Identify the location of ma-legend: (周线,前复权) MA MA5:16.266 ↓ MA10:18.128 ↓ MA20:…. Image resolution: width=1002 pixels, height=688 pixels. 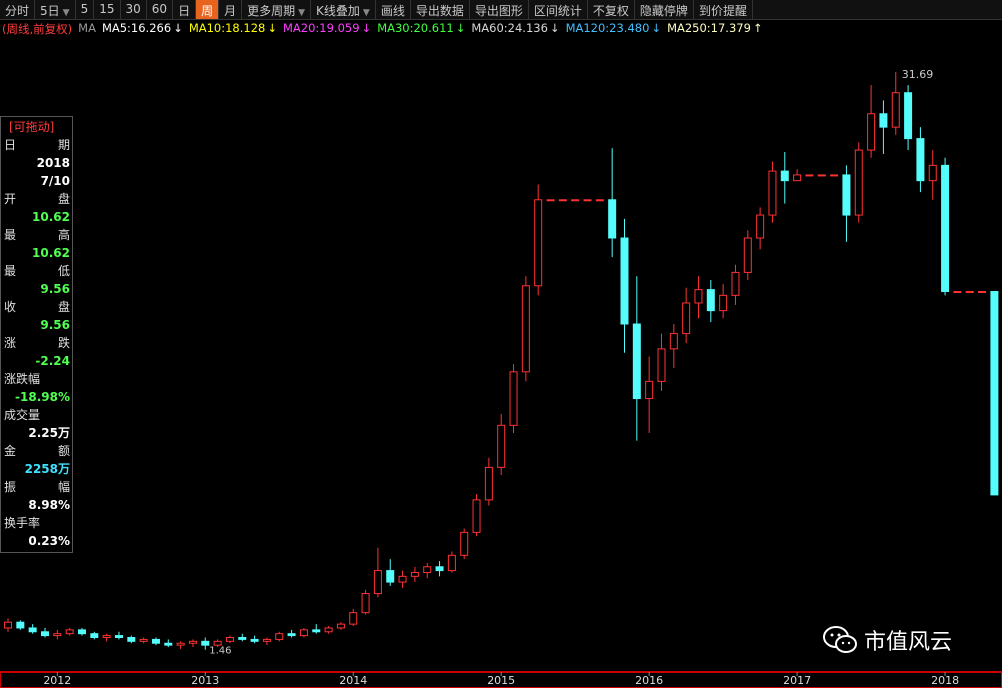
(382, 29).